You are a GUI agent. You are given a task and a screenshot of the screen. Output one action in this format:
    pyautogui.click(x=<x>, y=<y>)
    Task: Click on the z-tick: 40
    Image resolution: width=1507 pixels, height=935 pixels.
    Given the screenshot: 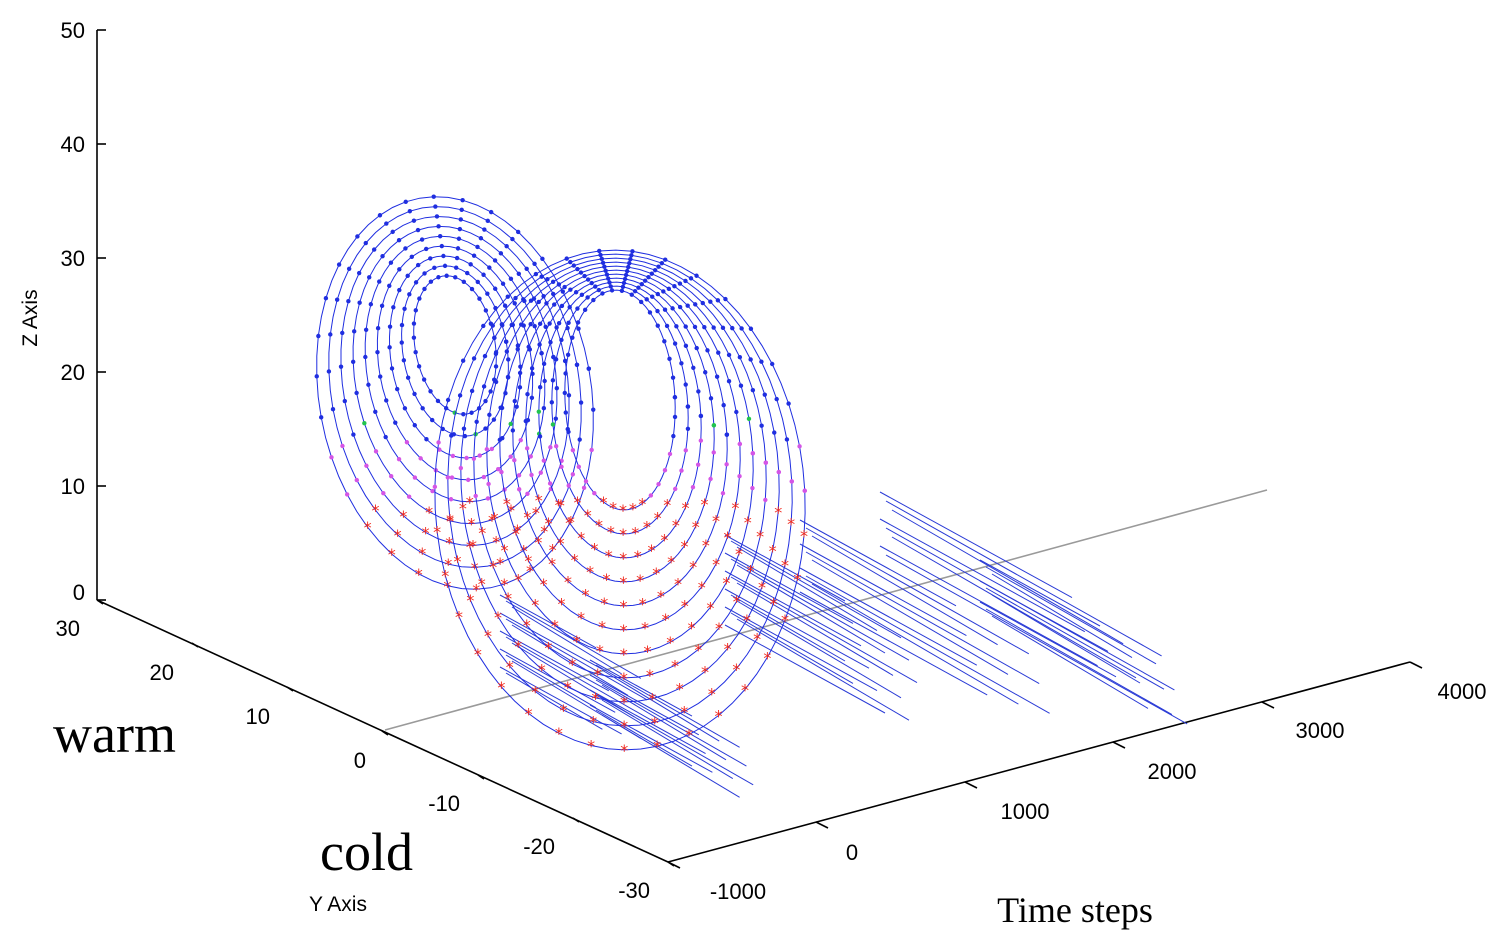 What is the action you would take?
    pyautogui.click(x=83, y=144)
    